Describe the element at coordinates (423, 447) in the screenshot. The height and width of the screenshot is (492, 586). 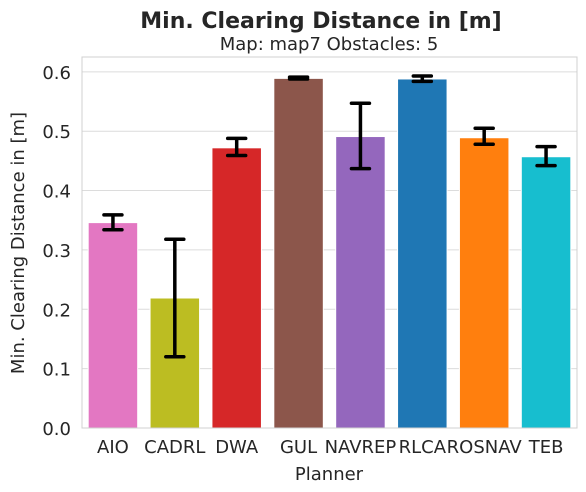
I see `x-tick-label: RLCA` at that location.